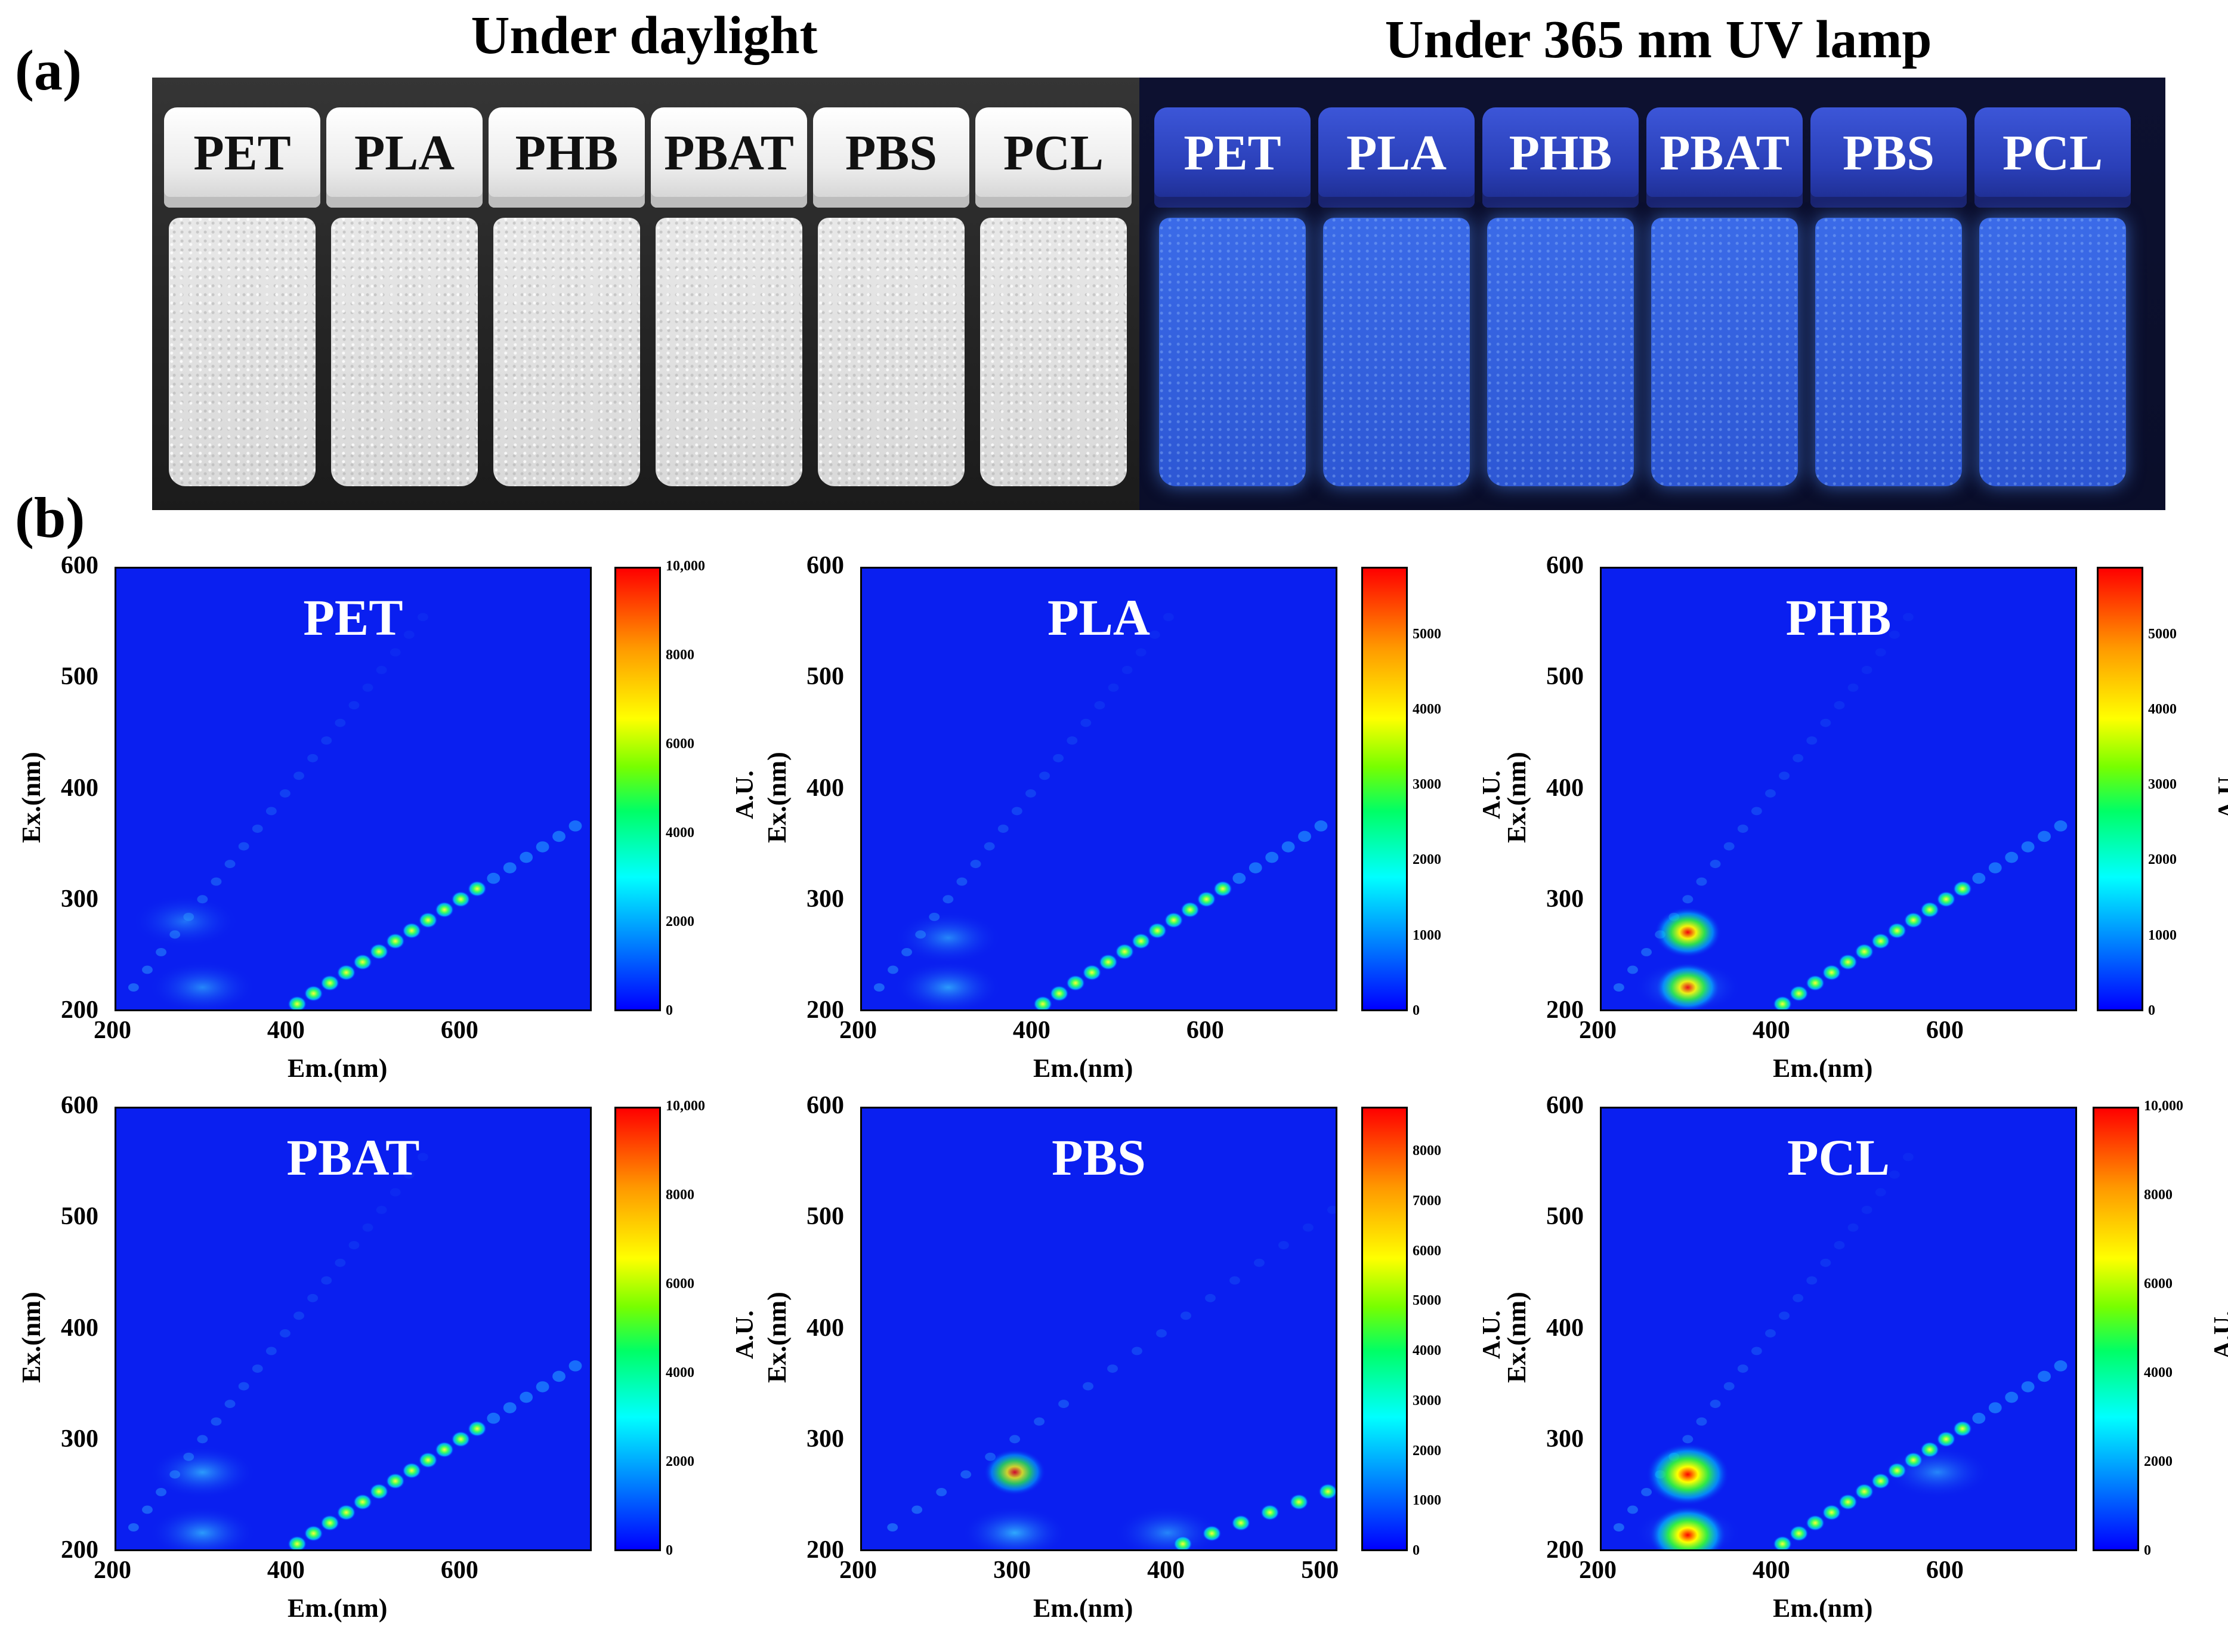  Describe the element at coordinates (1888, 298) in the screenshot. I see `uv-vial: PBS` at that location.